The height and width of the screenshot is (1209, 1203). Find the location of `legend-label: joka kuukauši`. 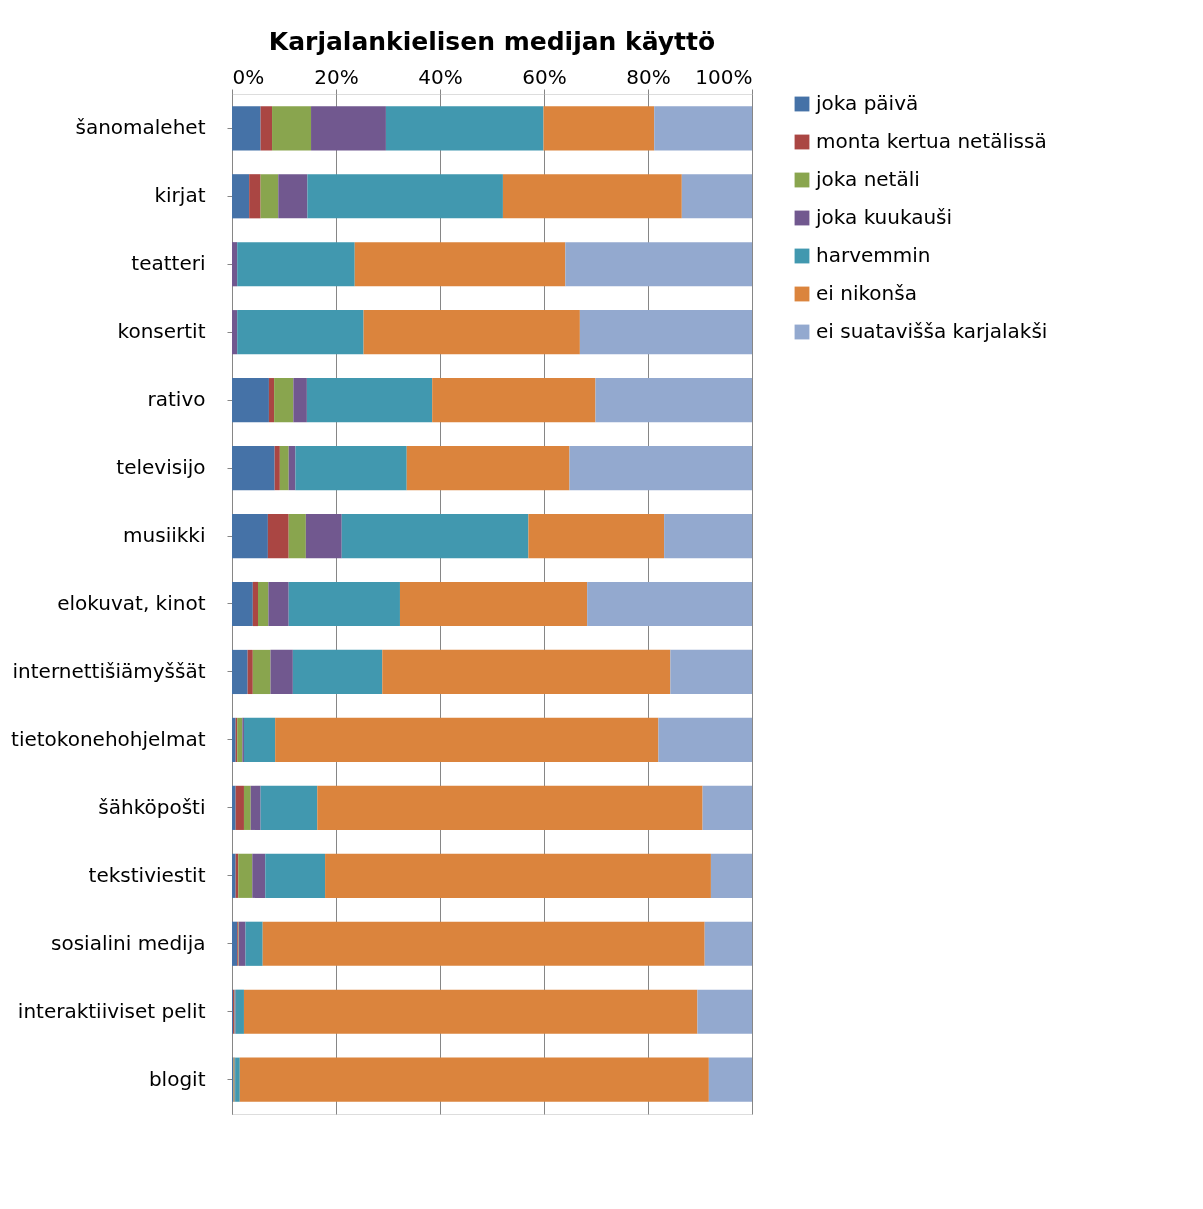

legend-label: joka kuukauši is located at coordinates (884, 217).